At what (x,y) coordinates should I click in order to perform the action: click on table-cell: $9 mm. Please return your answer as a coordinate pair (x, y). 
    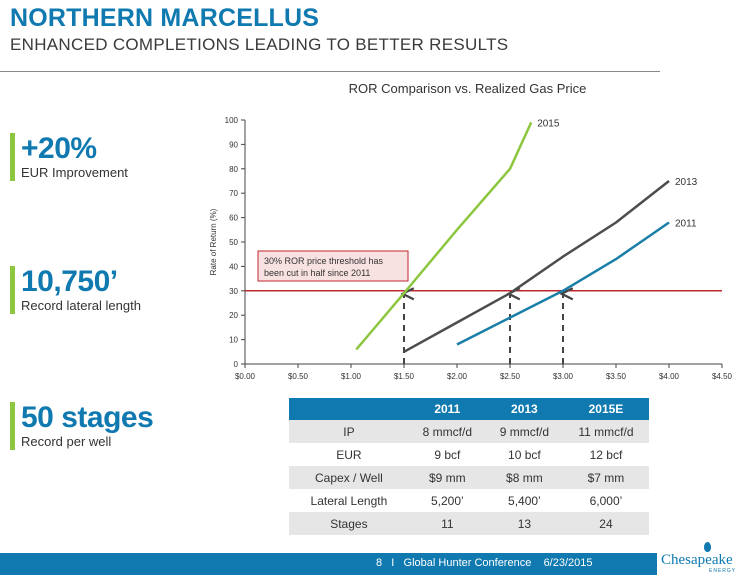
    Looking at the image, I should click on (447, 477).